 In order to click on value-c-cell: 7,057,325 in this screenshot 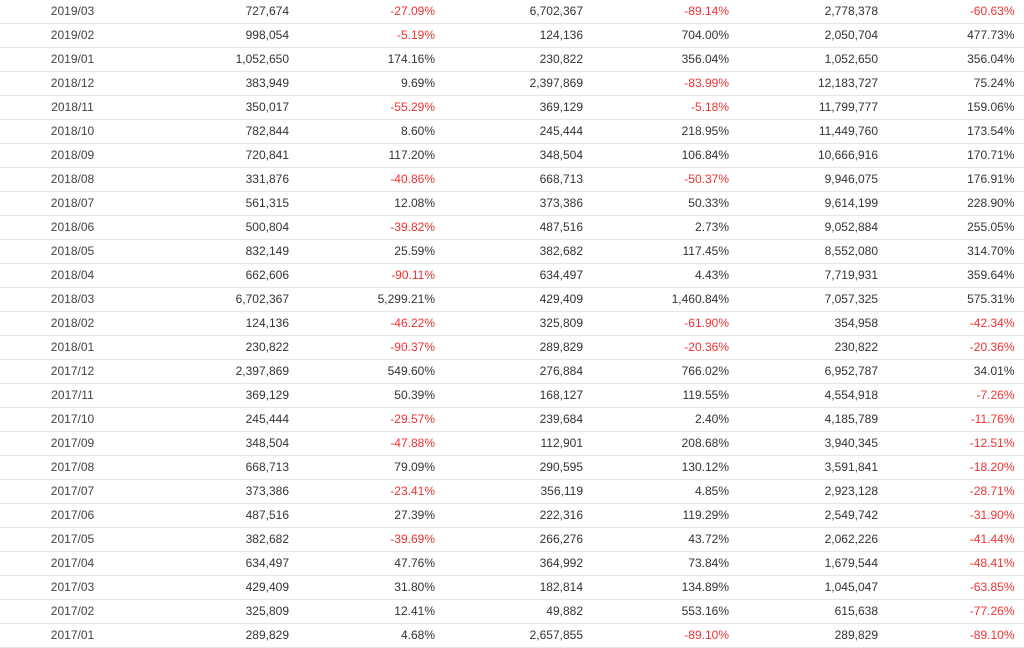, I will do `click(812, 299)`.